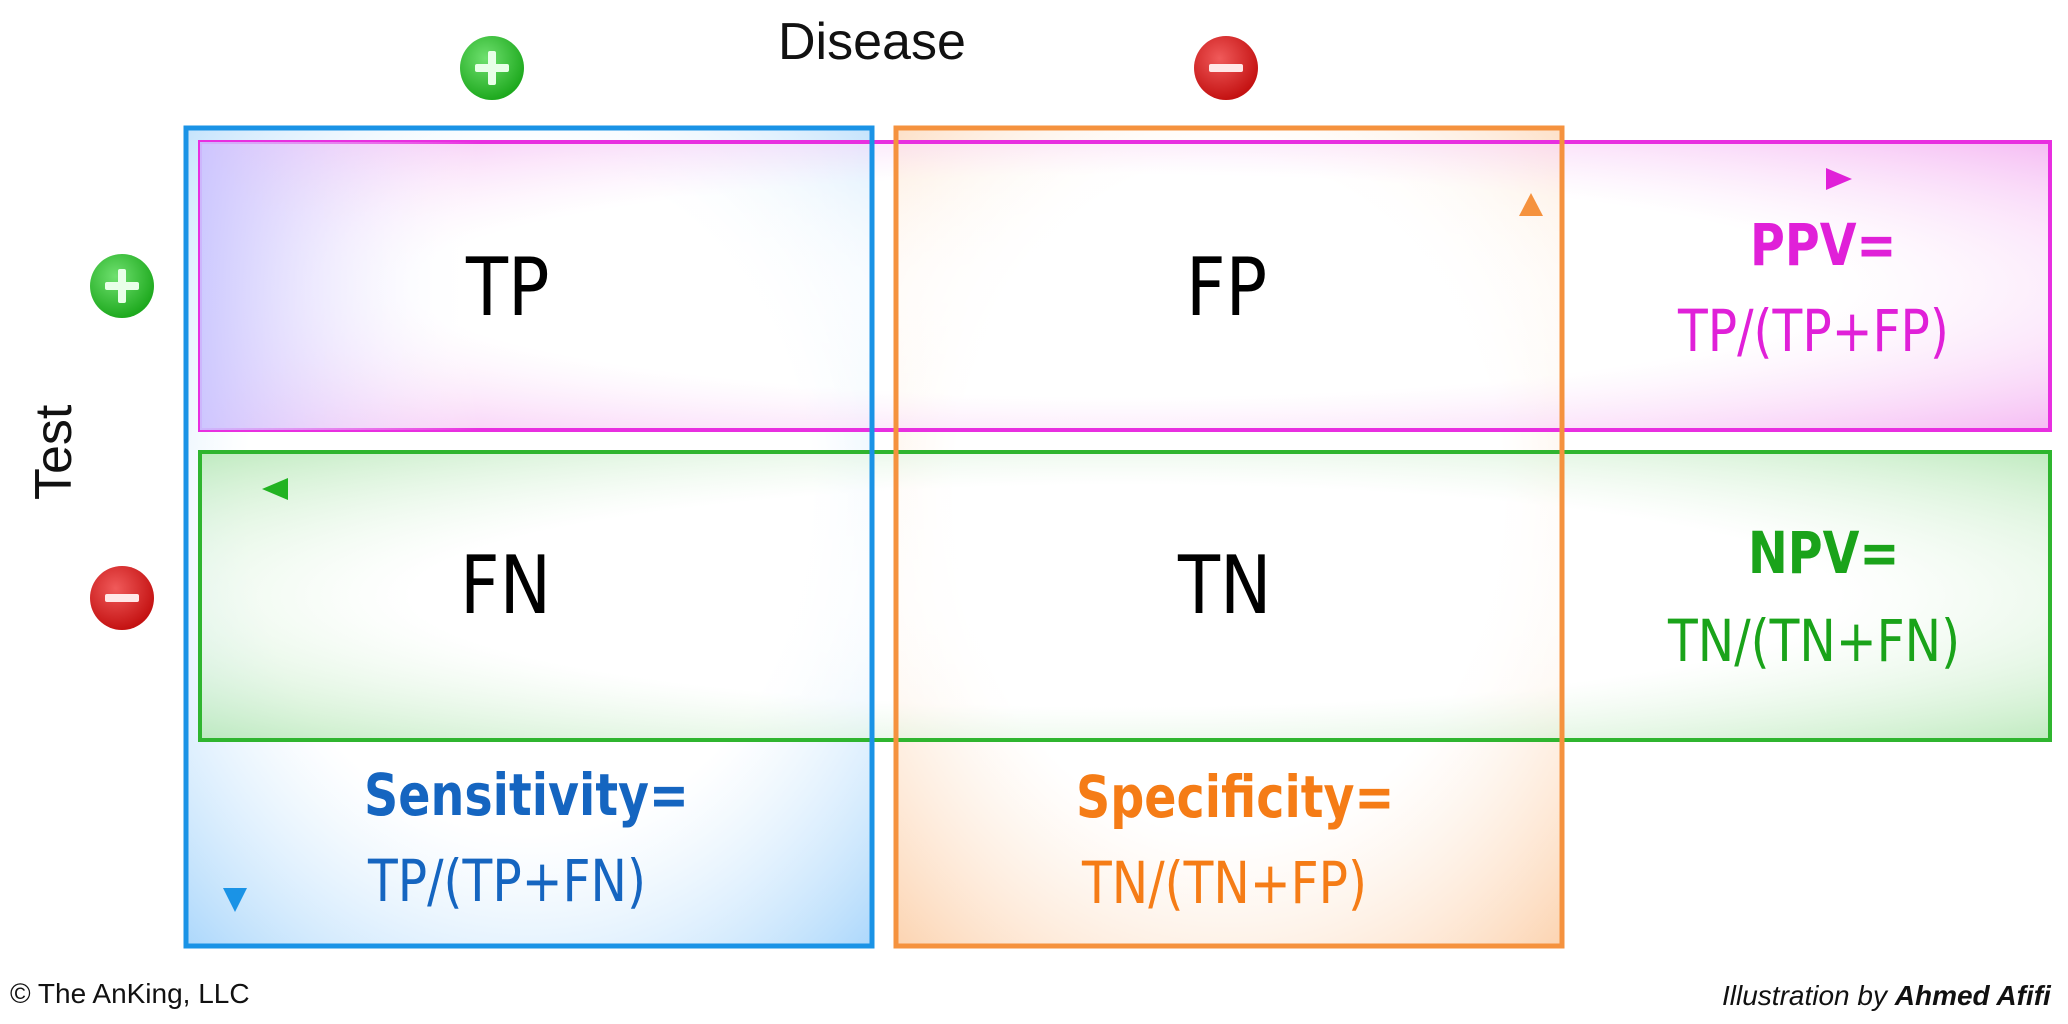  I want to click on test-positive-badge, so click(122, 286).